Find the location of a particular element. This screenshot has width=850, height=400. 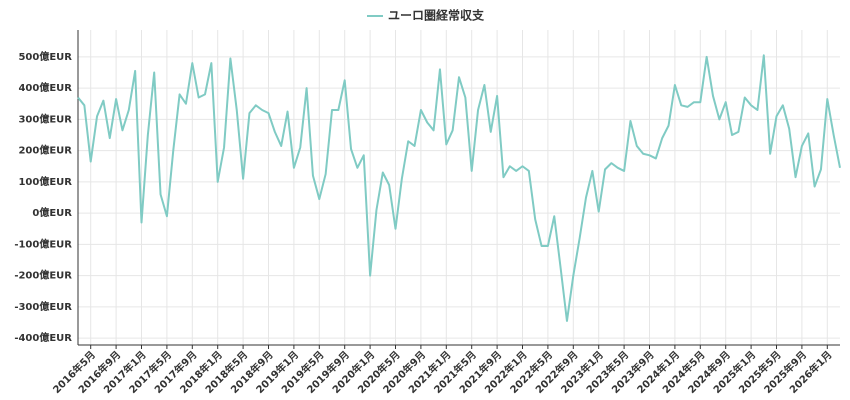

y-tick-label: 500億EUR is located at coordinates (45, 56).